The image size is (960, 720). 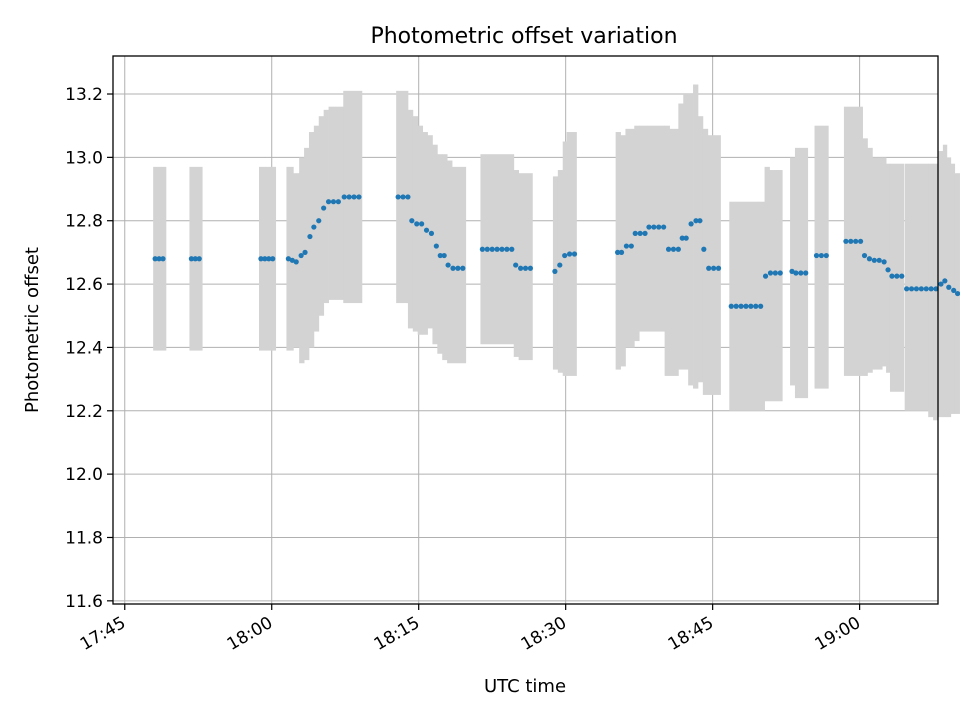 What do you see at coordinates (84, 158) in the screenshot?
I see `y-tick-label: 13.0` at bounding box center [84, 158].